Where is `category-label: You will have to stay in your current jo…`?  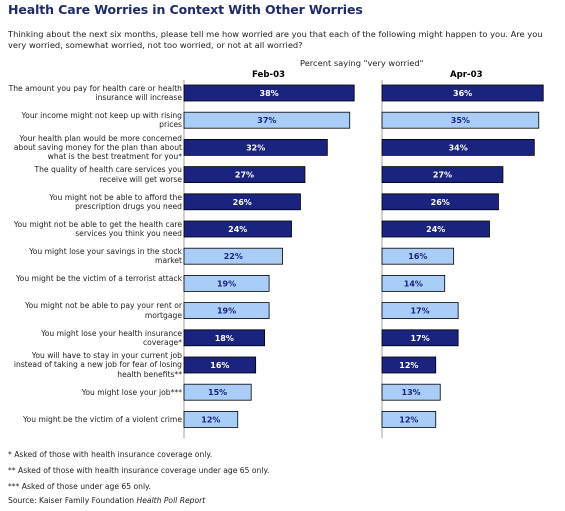
category-label: You will have to stay in your current jo… is located at coordinates (97, 365).